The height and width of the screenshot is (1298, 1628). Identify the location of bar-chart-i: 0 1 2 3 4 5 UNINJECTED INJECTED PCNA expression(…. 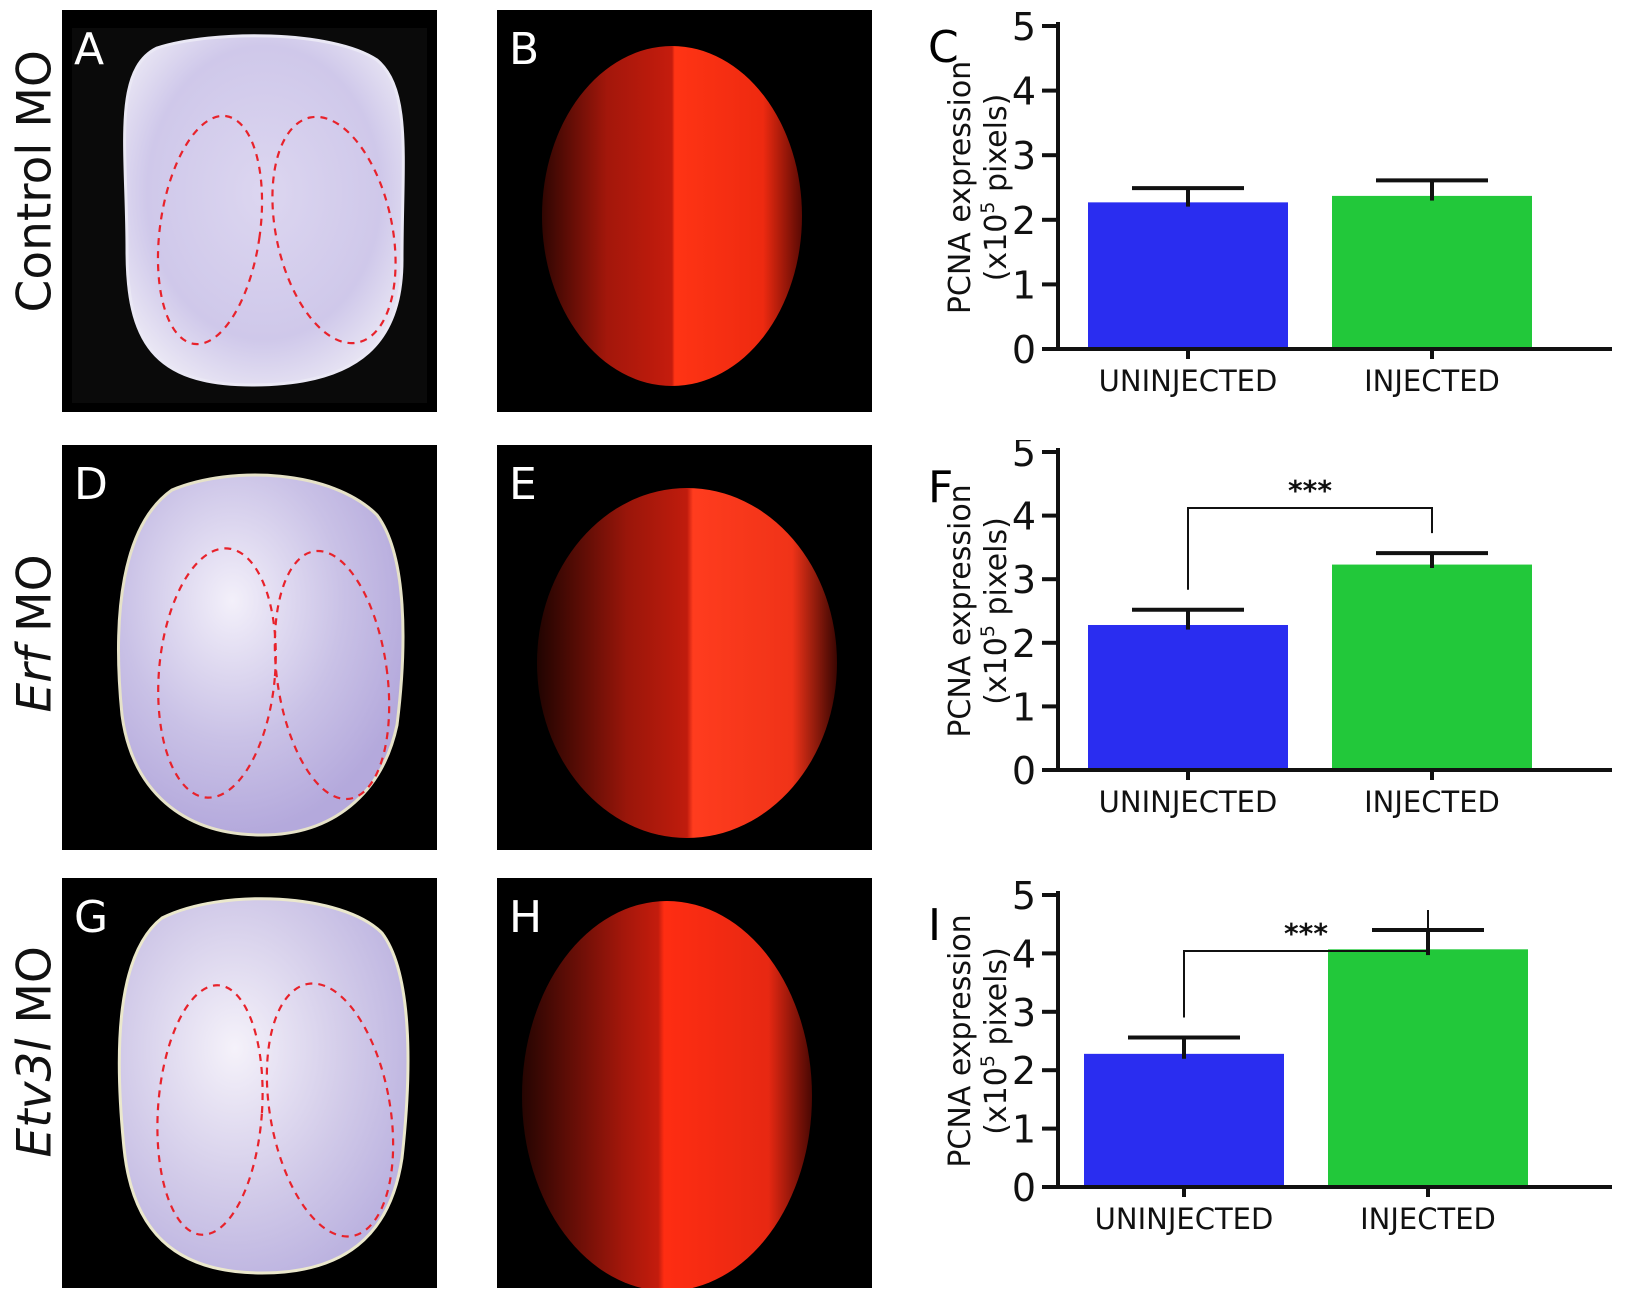
(1277, 1055).